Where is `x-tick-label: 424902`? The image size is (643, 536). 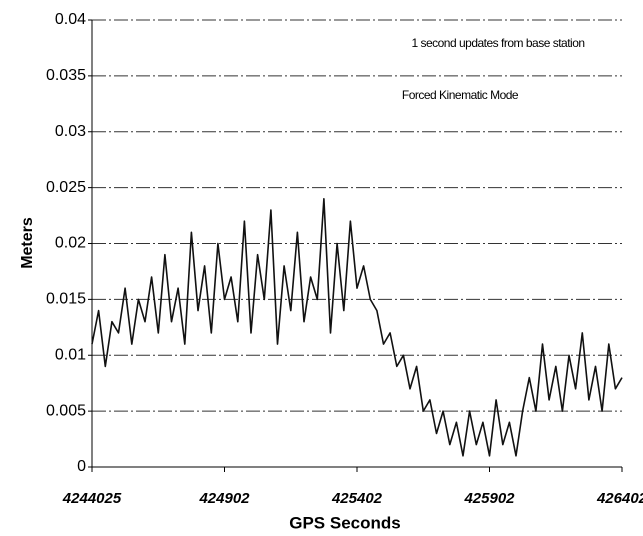
x-tick-label: 424902 is located at coordinates (224, 498).